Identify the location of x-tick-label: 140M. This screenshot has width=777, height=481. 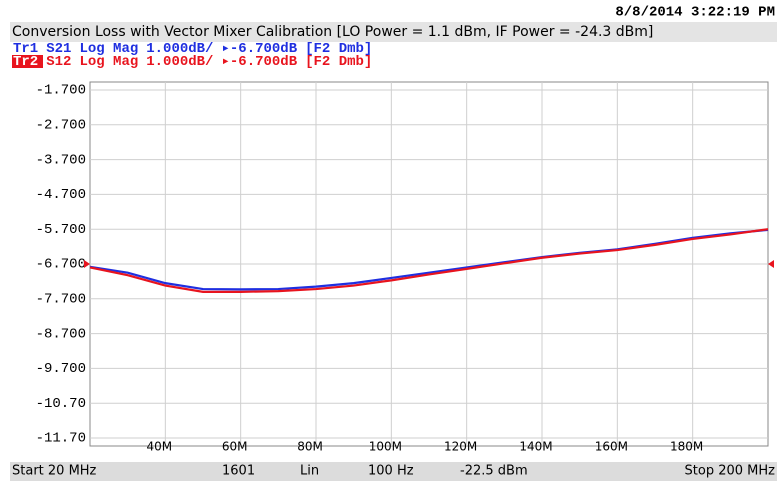
(535, 447).